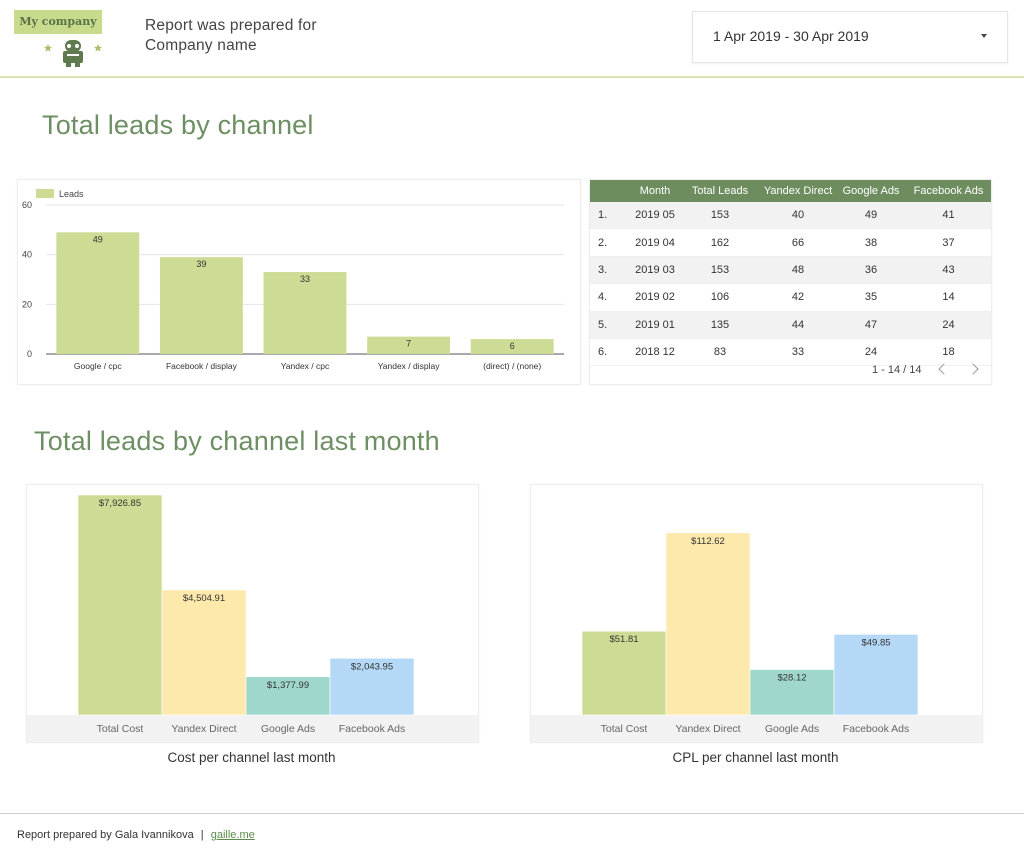  I want to click on table-row: 1. 2019 05 153 40 49 41, so click(790, 216).